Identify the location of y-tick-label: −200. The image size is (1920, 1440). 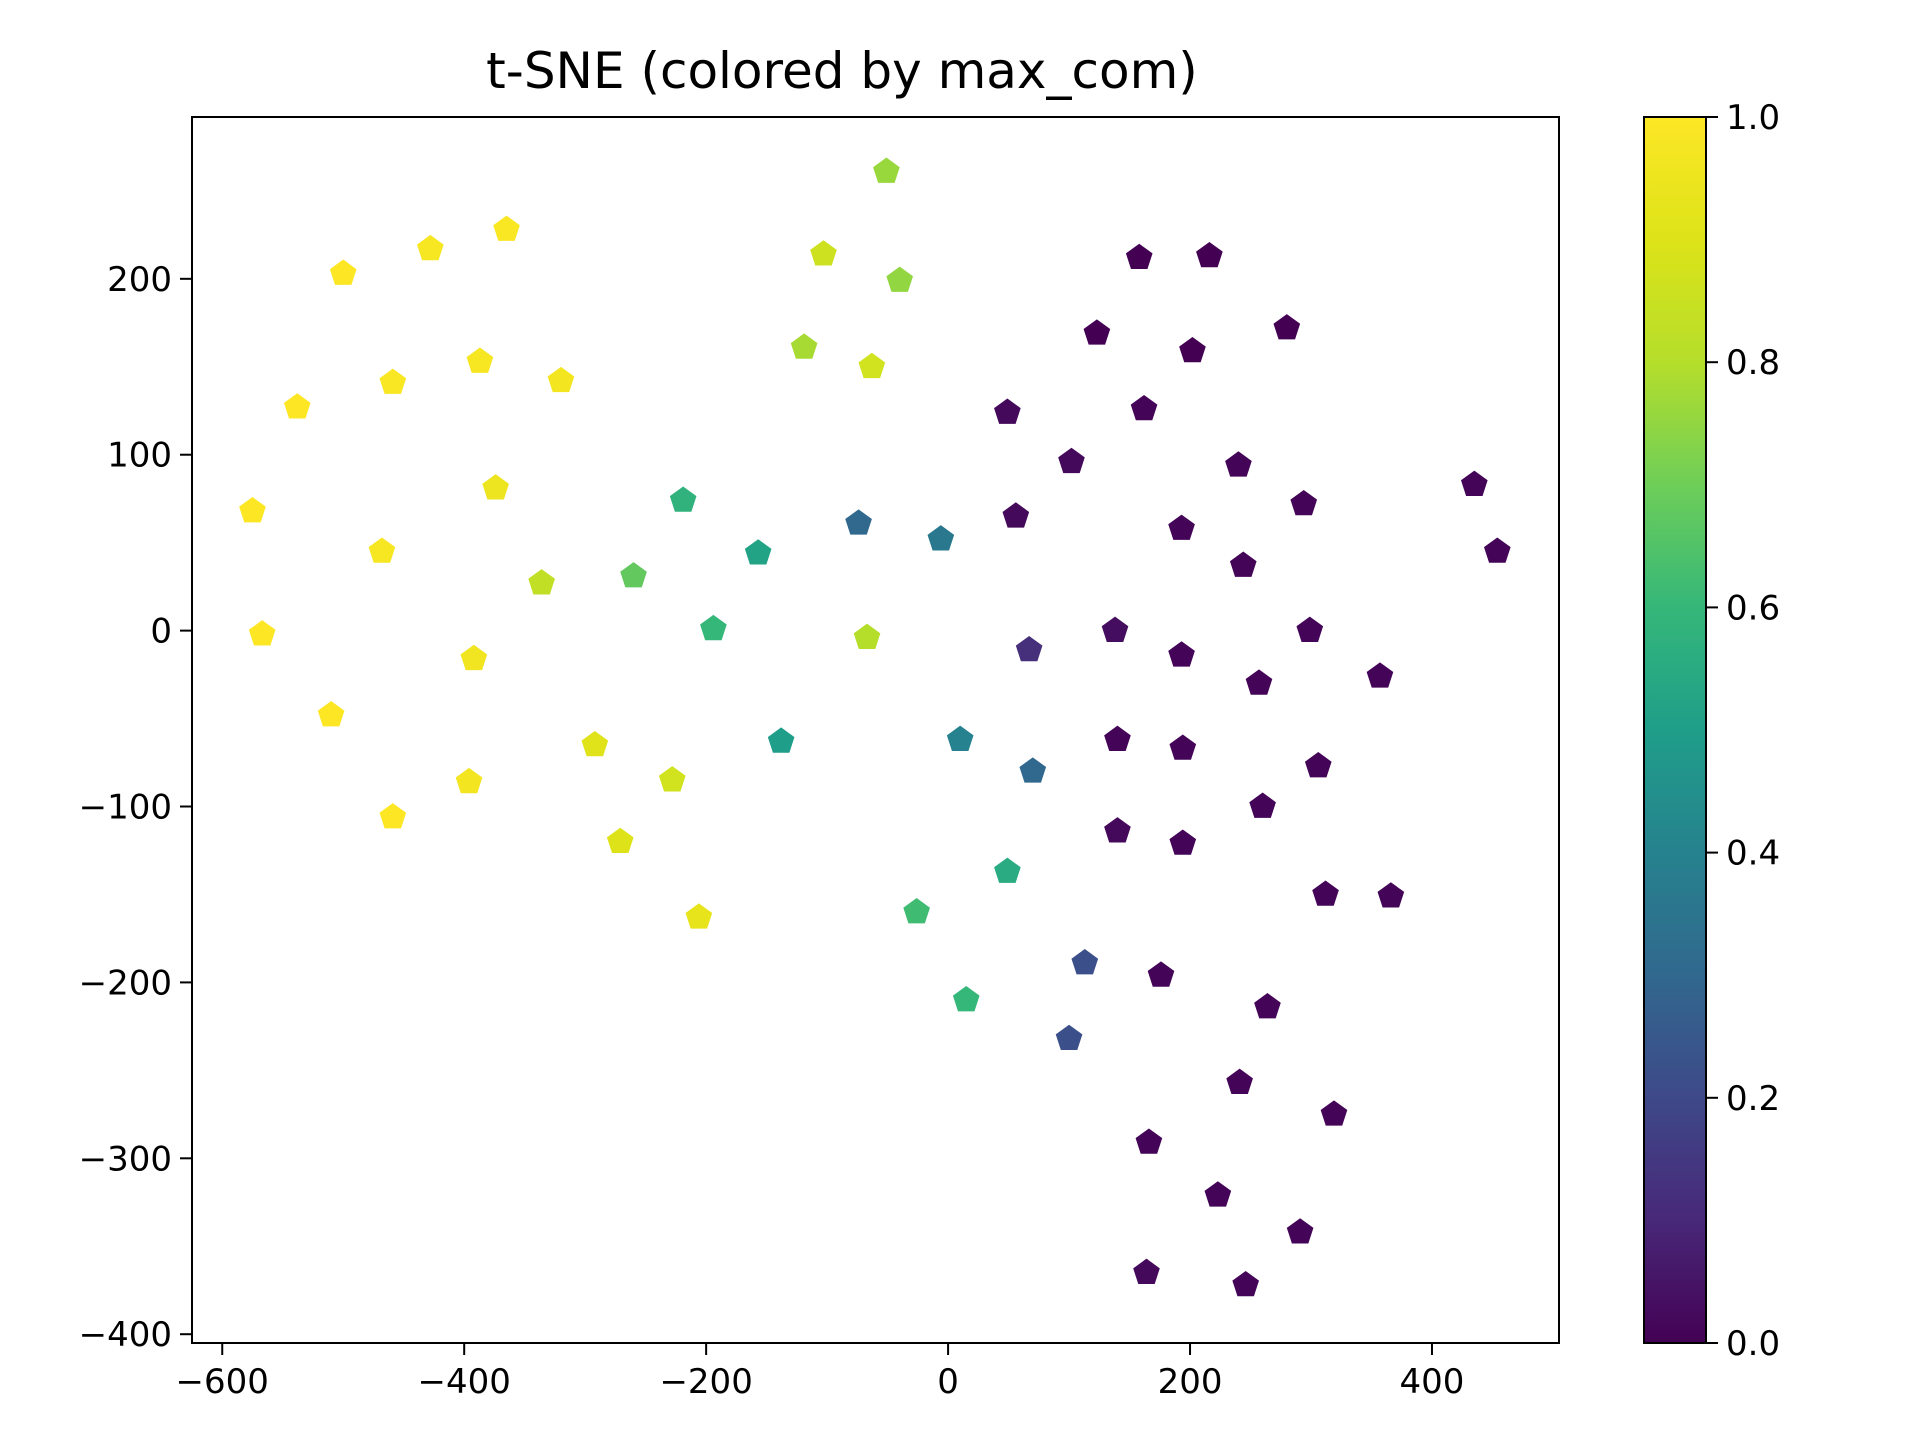
(125, 983).